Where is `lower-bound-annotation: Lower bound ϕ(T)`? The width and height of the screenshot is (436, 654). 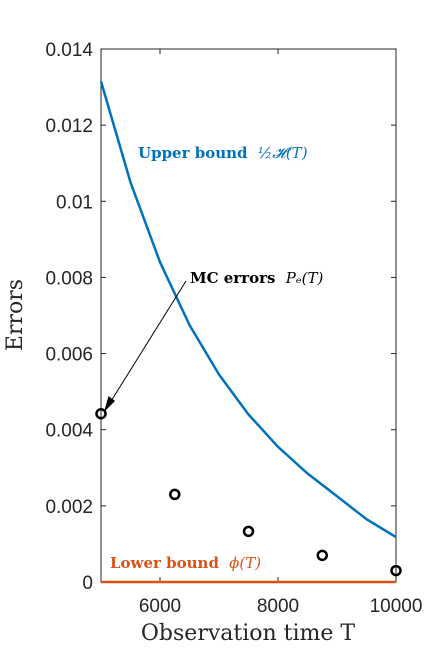 lower-bound-annotation: Lower bound ϕ(T) is located at coordinates (185, 563).